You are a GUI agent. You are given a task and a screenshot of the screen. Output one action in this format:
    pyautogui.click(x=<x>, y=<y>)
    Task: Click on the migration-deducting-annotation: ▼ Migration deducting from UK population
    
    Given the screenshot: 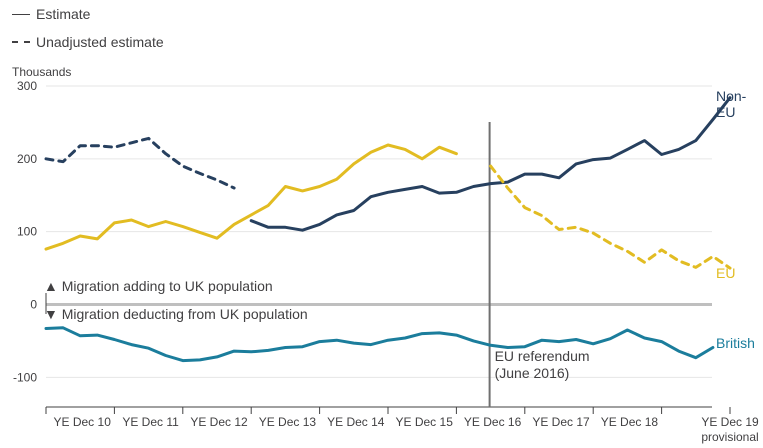 What is the action you would take?
    pyautogui.click(x=176, y=314)
    